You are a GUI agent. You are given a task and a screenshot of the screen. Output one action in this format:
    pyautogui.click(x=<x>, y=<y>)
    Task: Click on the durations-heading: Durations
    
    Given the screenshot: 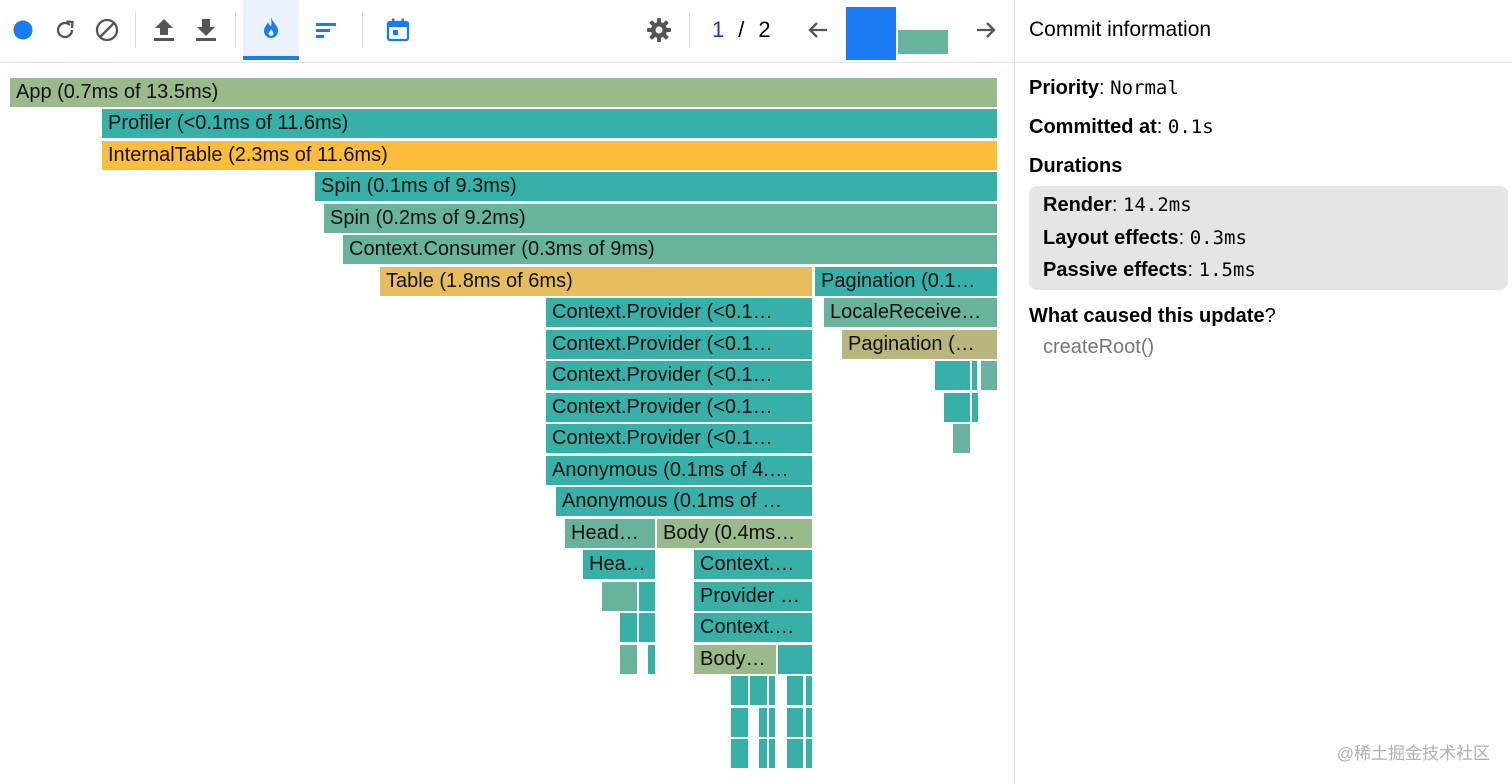 What is the action you would take?
    pyautogui.click(x=1075, y=166)
    